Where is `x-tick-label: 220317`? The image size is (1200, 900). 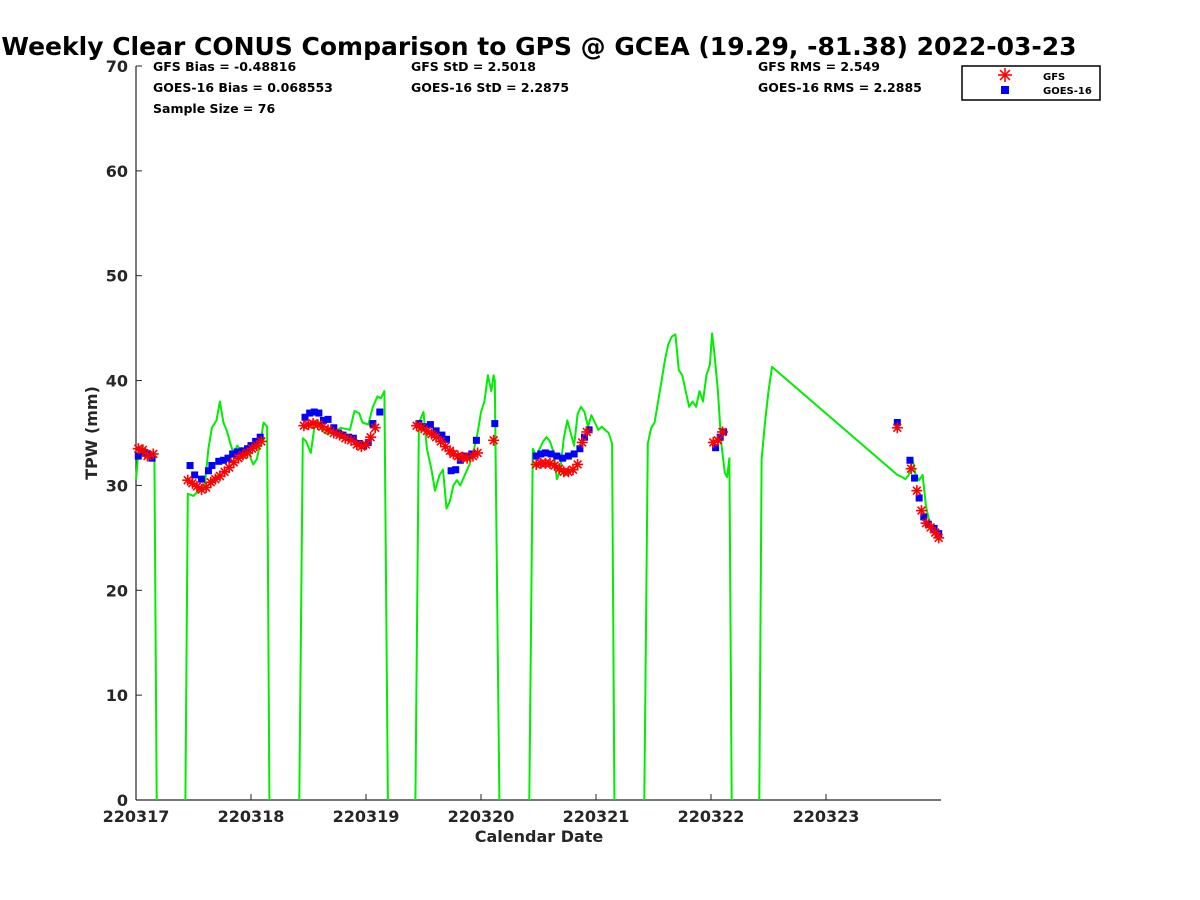 x-tick-label: 220317 is located at coordinates (136, 816).